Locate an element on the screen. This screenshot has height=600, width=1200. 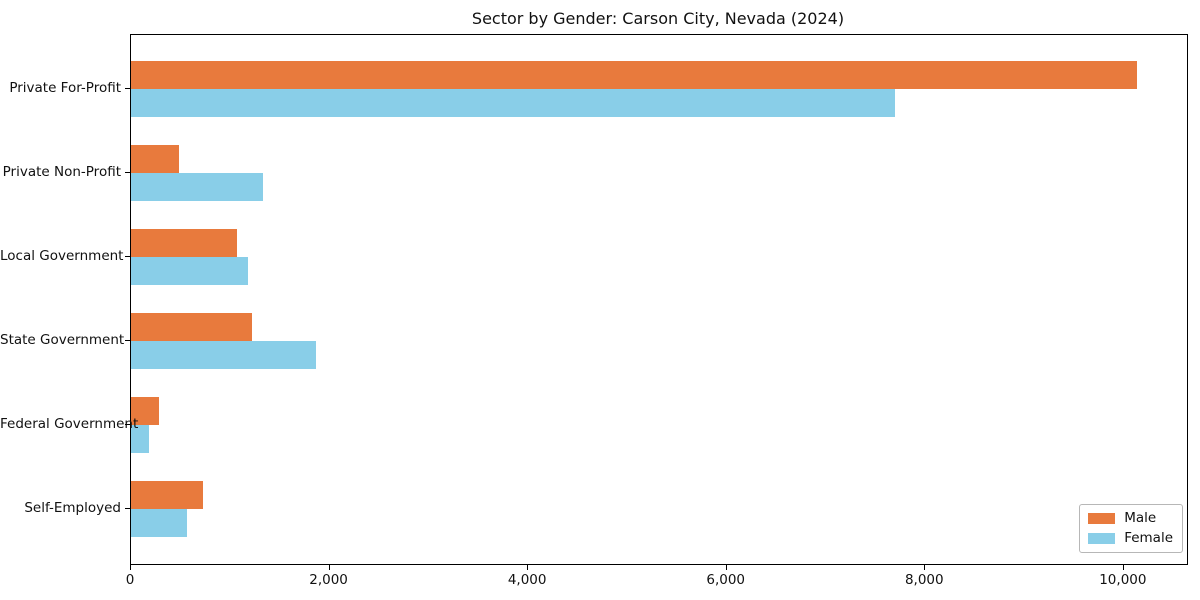
bar-female-federal-government is located at coordinates (140, 439).